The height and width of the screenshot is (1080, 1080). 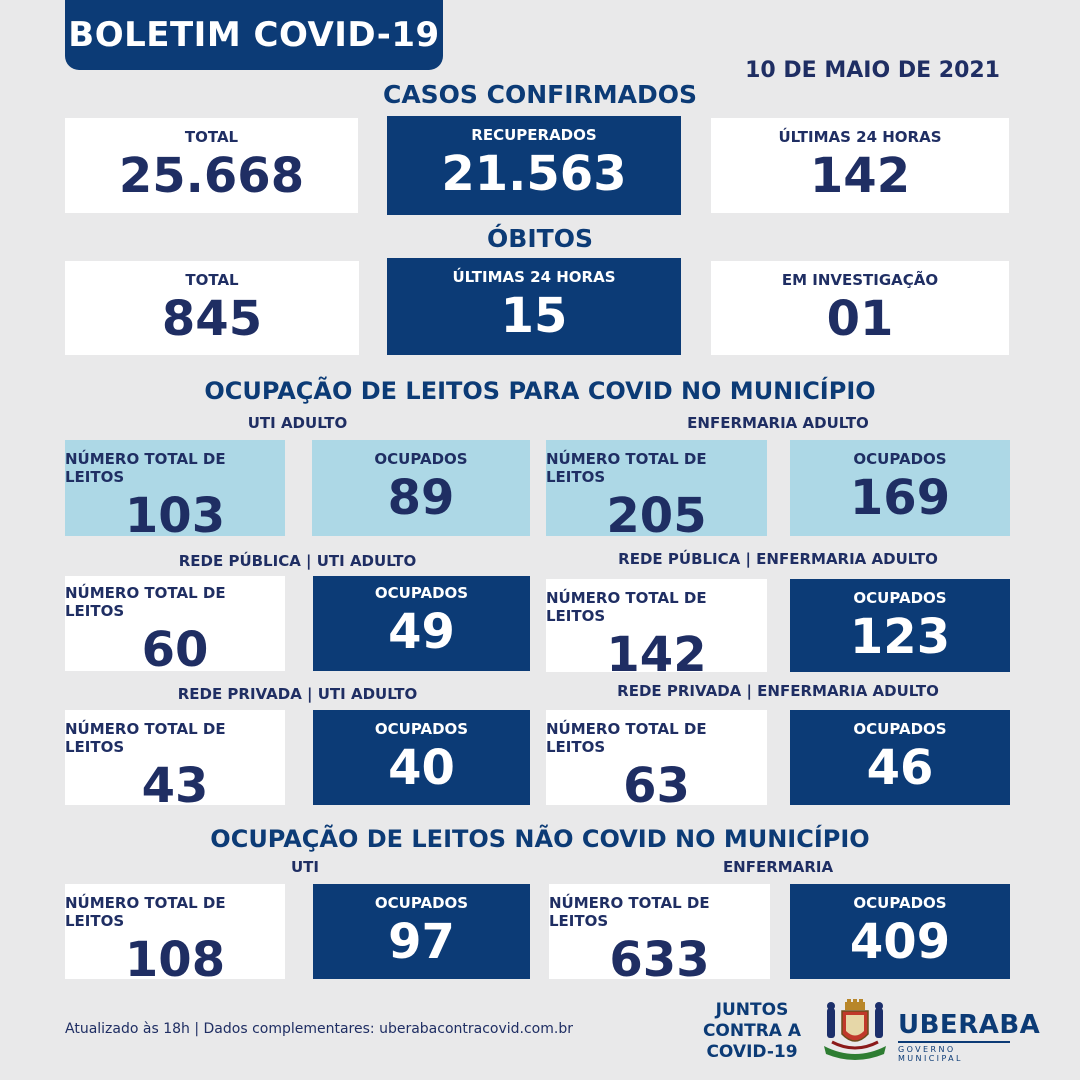 What do you see at coordinates (534, 135) in the screenshot?
I see `card-label: RECUPERADOS` at bounding box center [534, 135].